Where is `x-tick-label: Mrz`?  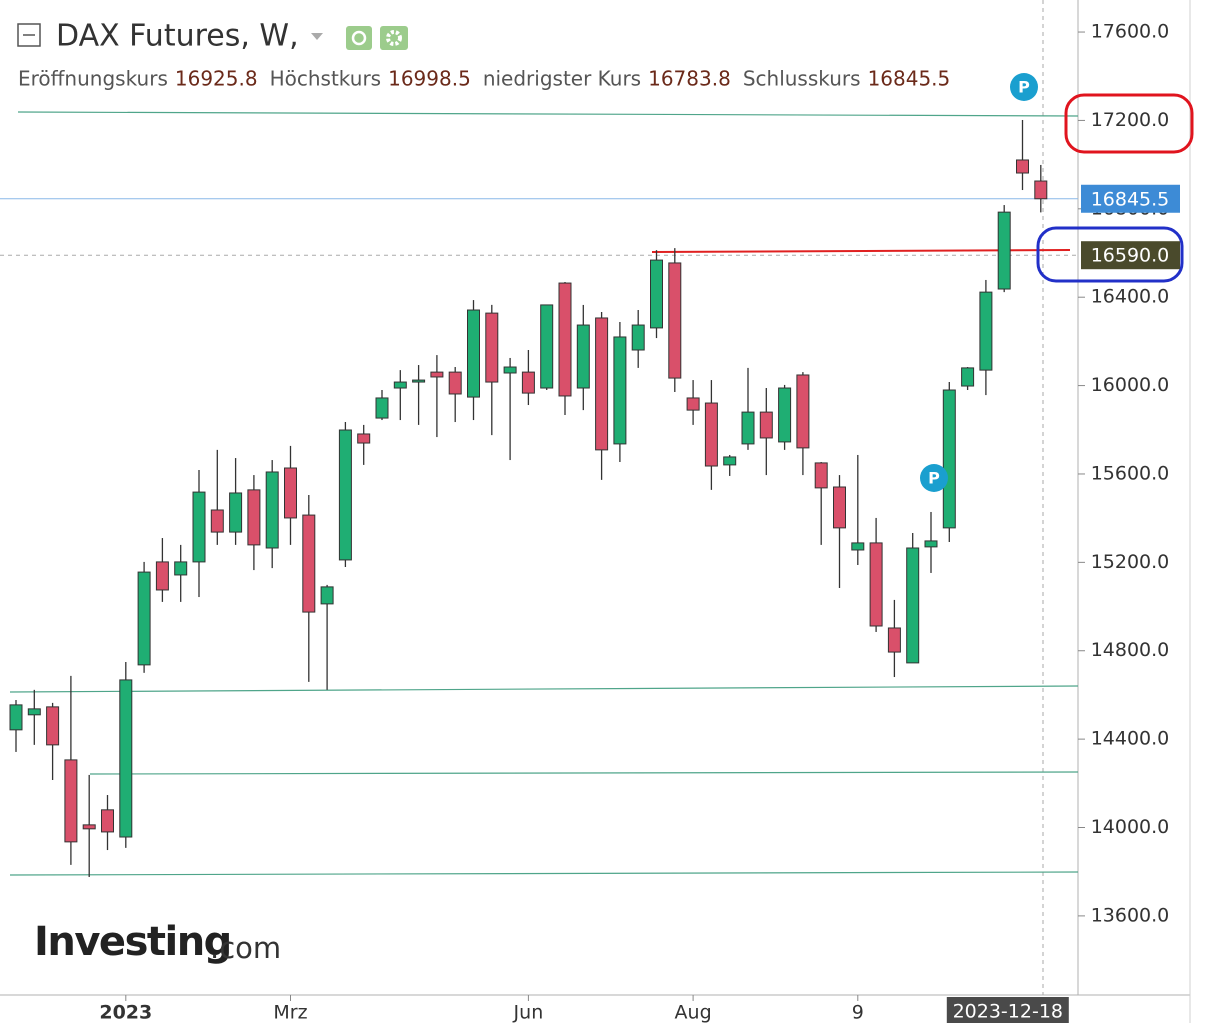
x-tick-label: Mrz is located at coordinates (290, 1012).